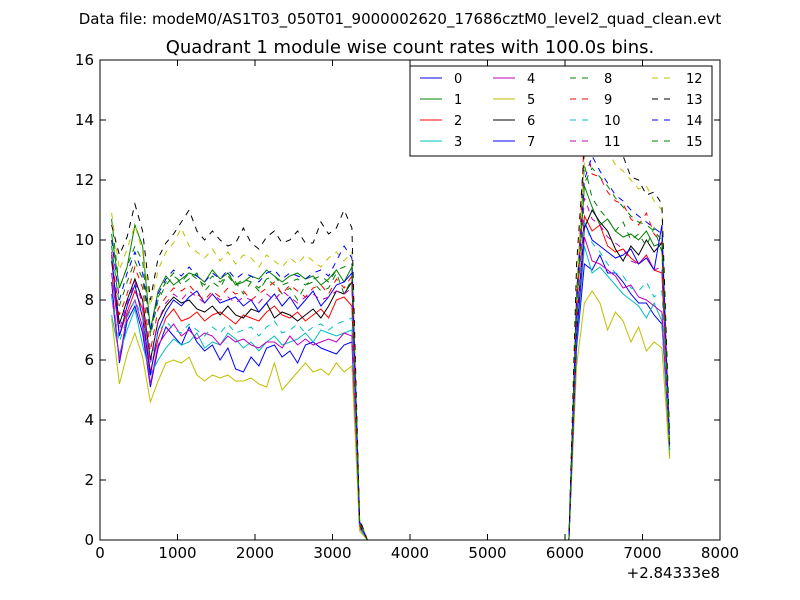 Image resolution: width=800 pixels, height=600 pixels. Describe the element at coordinates (89, 540) in the screenshot. I see `y-tick-label: 0` at that location.